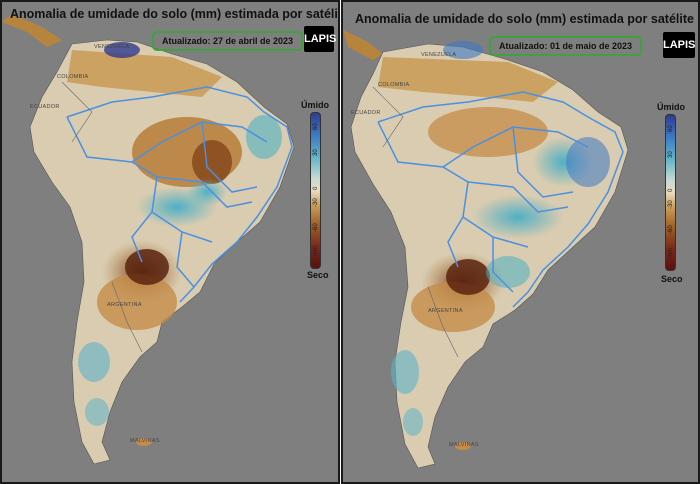 Image resolution: width=700 pixels, height=484 pixels. What do you see at coordinates (566, 46) in the screenshot?
I see `update-date-badge: Atualizado: 01 de maio de 2023` at bounding box center [566, 46].